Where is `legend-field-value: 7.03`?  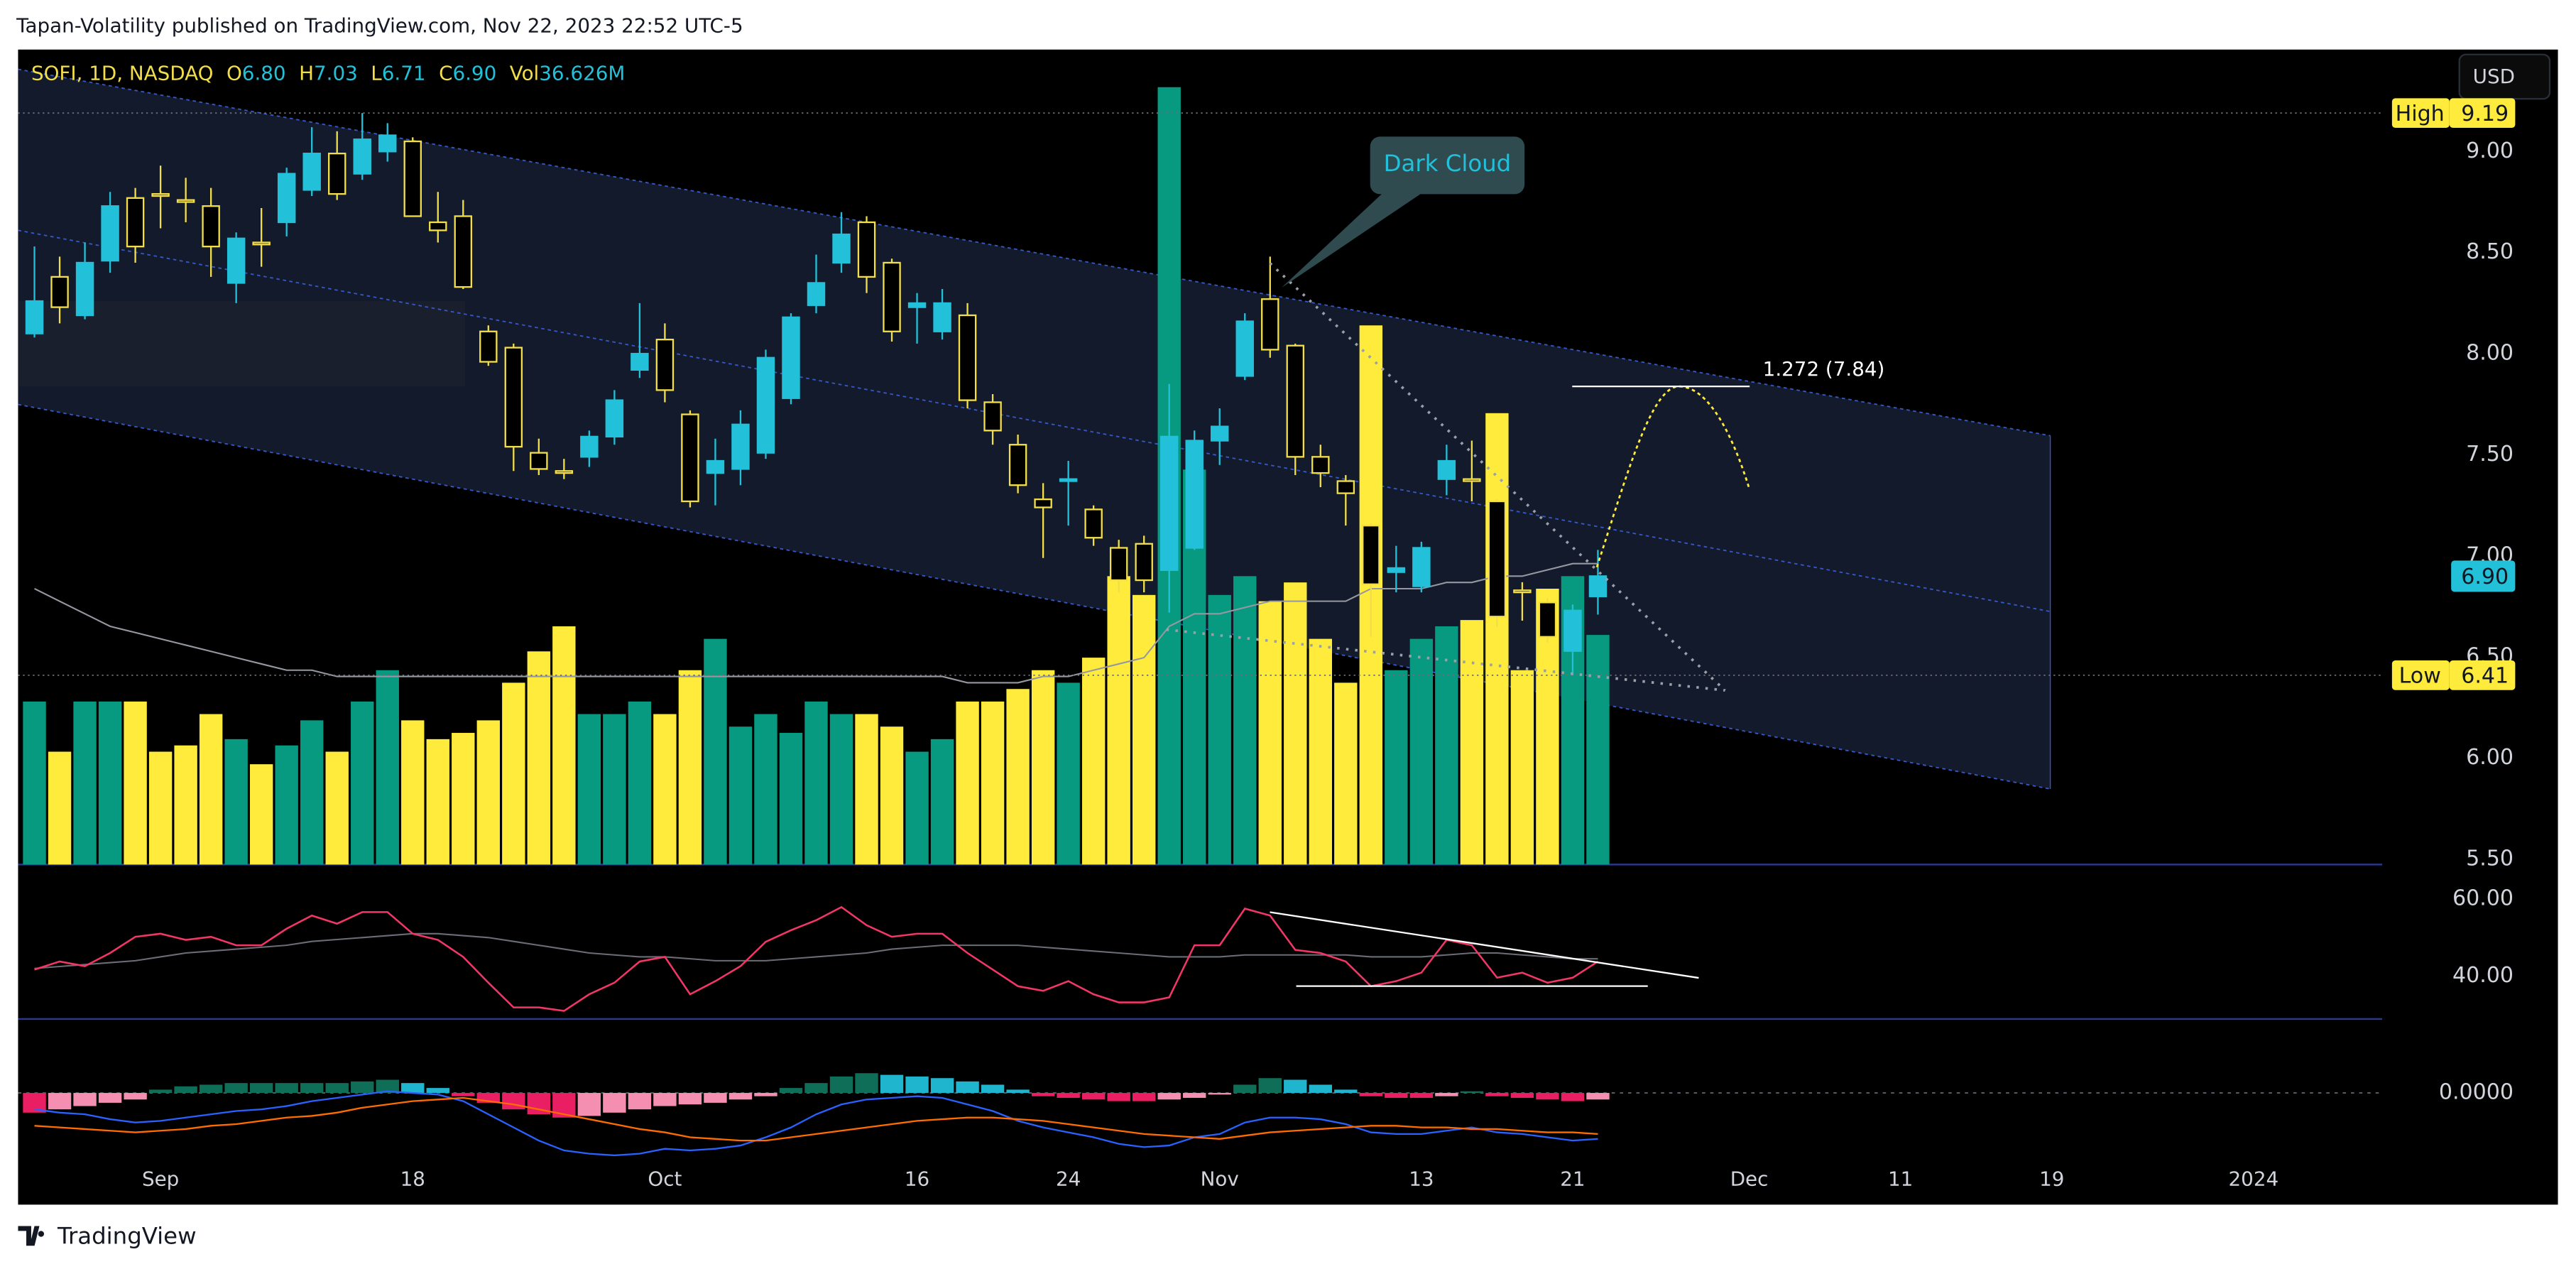 legend-field-value: 7.03 is located at coordinates (336, 73).